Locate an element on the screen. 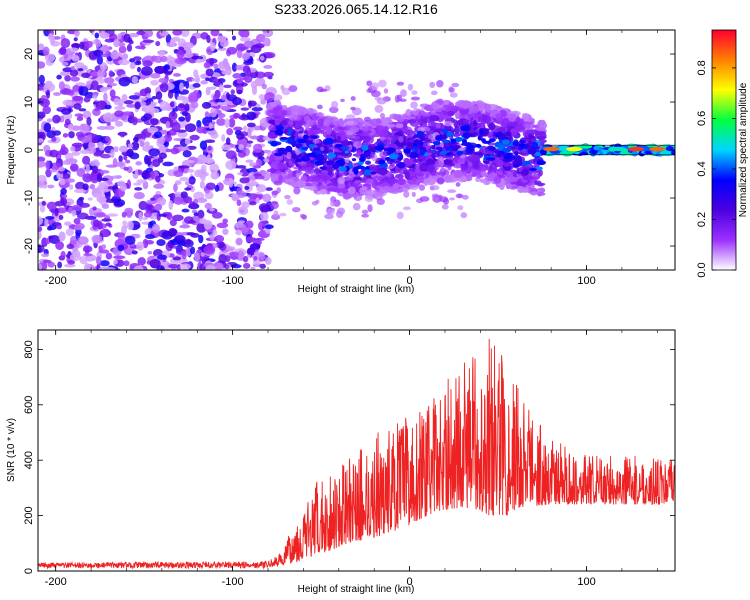  x-tick-label: -100 is located at coordinates (233, 582).